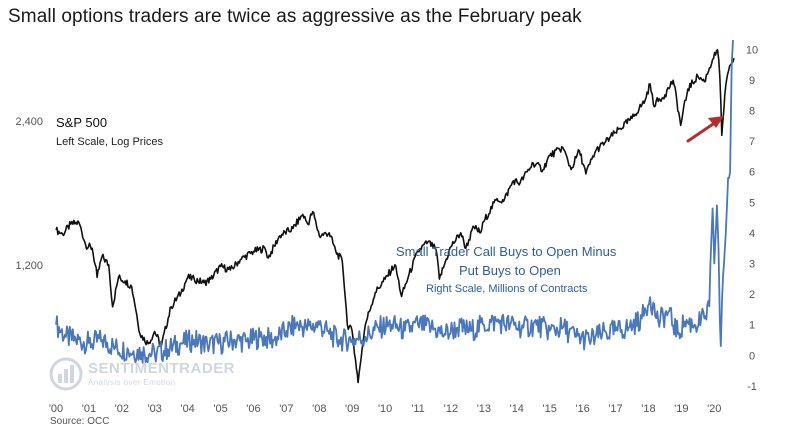  Describe the element at coordinates (714, 409) in the screenshot. I see `x-tick-label: '20` at that location.